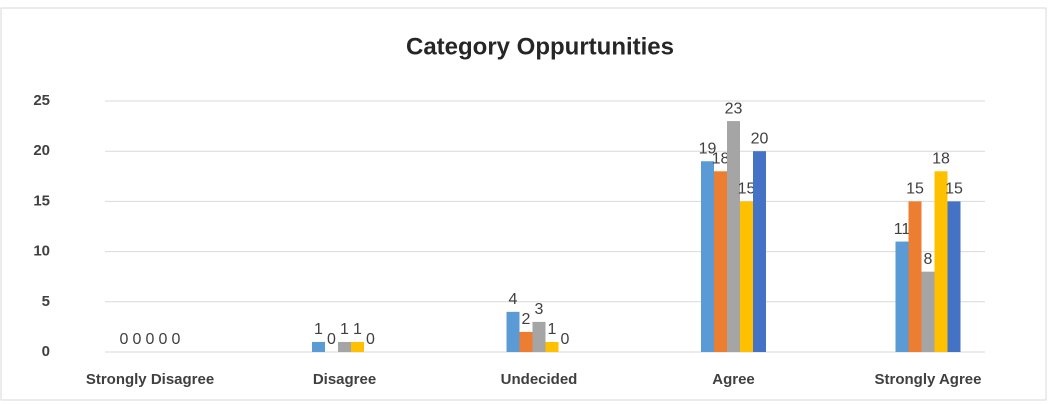 The width and height of the screenshot is (1053, 405). I want to click on x-tick-label: Strongly Disagree, so click(150, 379).